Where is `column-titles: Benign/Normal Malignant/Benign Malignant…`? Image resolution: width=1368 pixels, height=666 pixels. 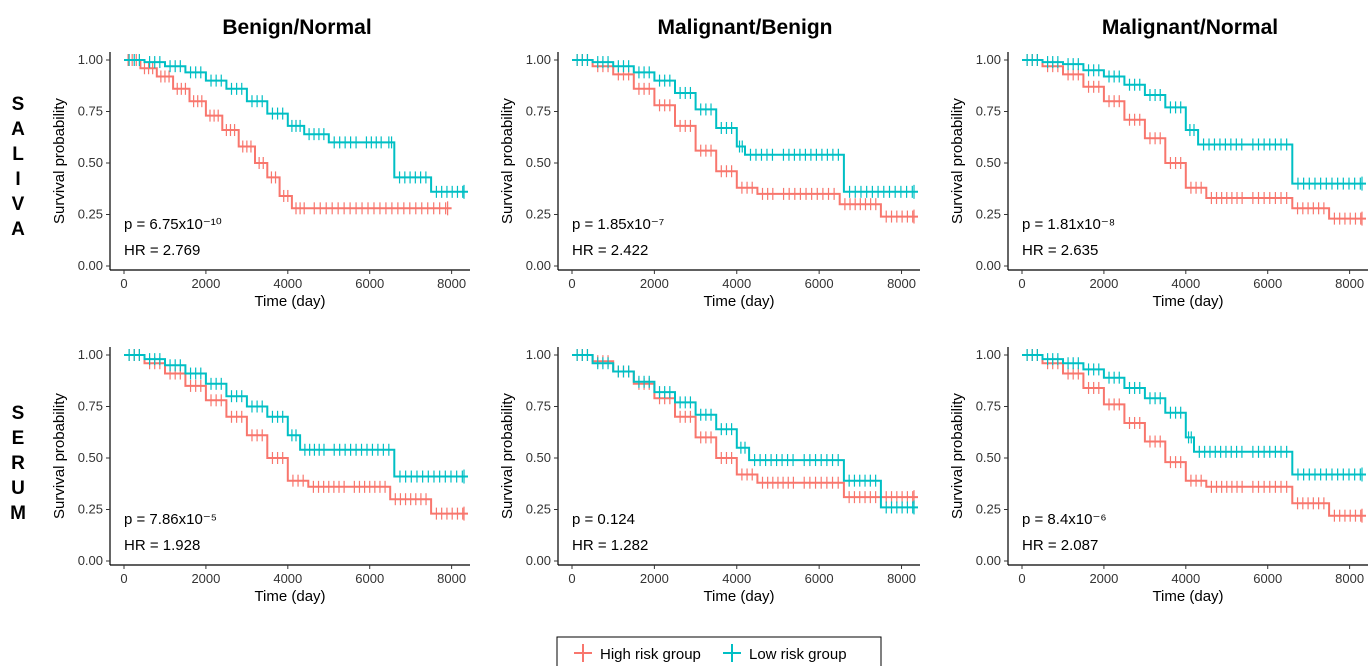 column-titles: Benign/Normal Malignant/Benign Malignant… is located at coordinates (750, 27).